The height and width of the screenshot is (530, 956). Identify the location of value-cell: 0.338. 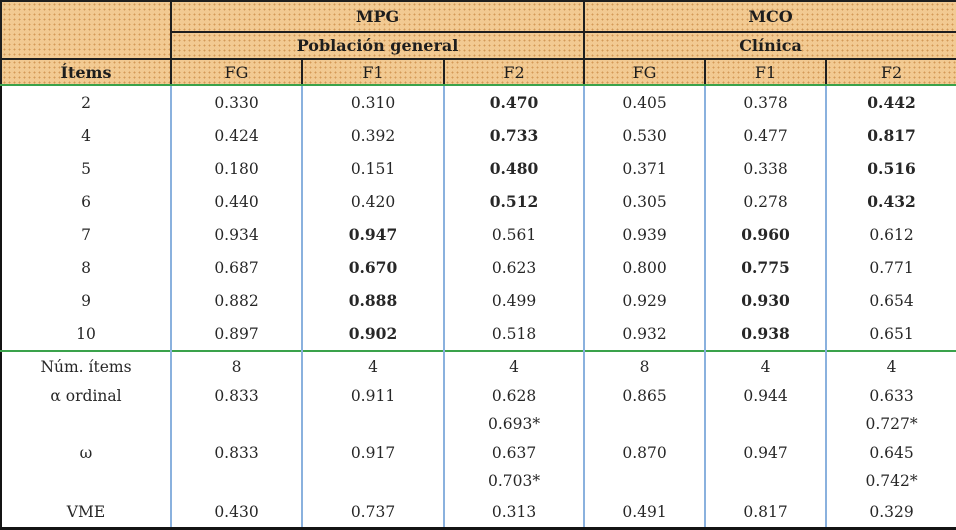
(766, 168).